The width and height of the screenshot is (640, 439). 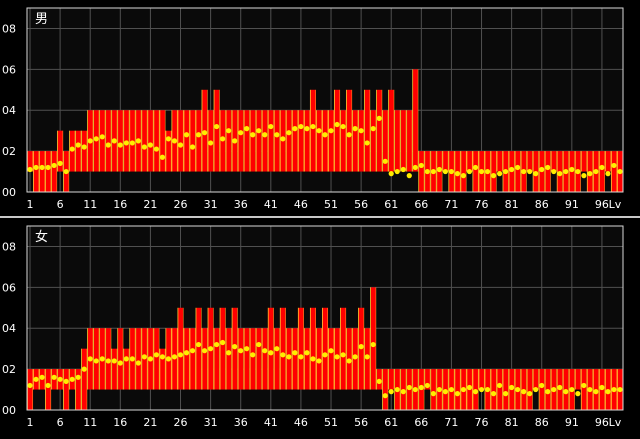 I want to click on x-tick-label: 71, so click(x=451, y=204).